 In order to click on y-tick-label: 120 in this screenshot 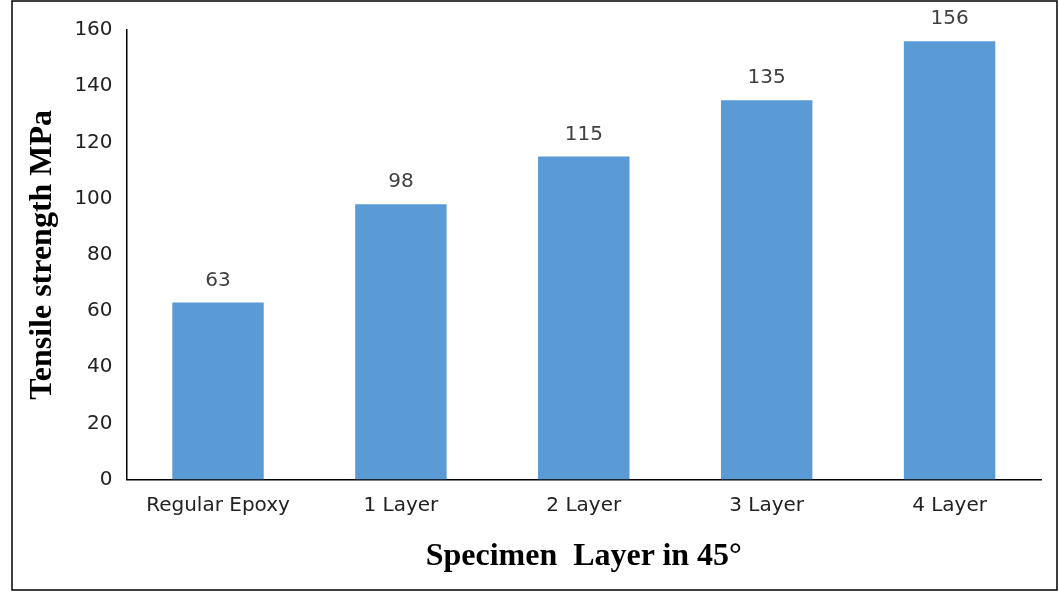, I will do `click(93, 140)`.